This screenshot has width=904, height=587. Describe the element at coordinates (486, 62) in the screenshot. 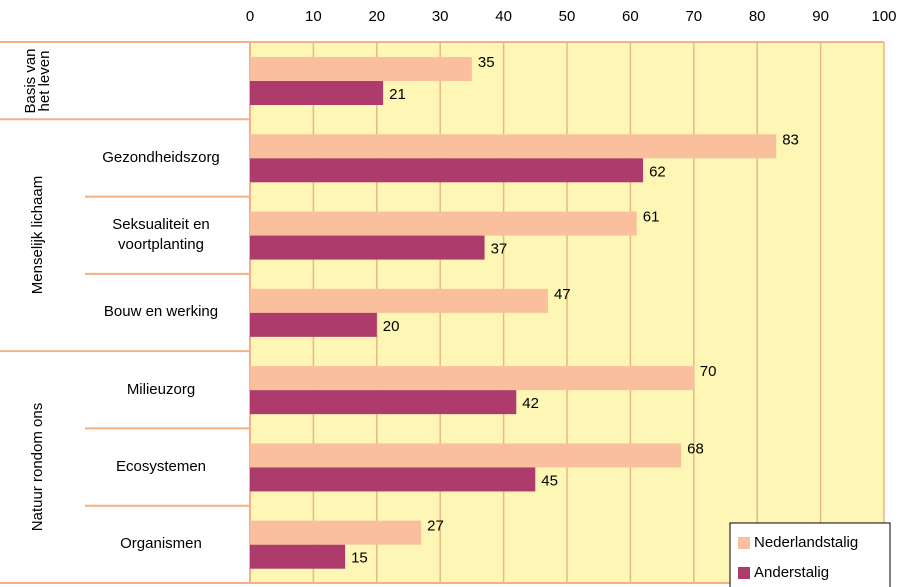

I see `value-label: 35` at that location.